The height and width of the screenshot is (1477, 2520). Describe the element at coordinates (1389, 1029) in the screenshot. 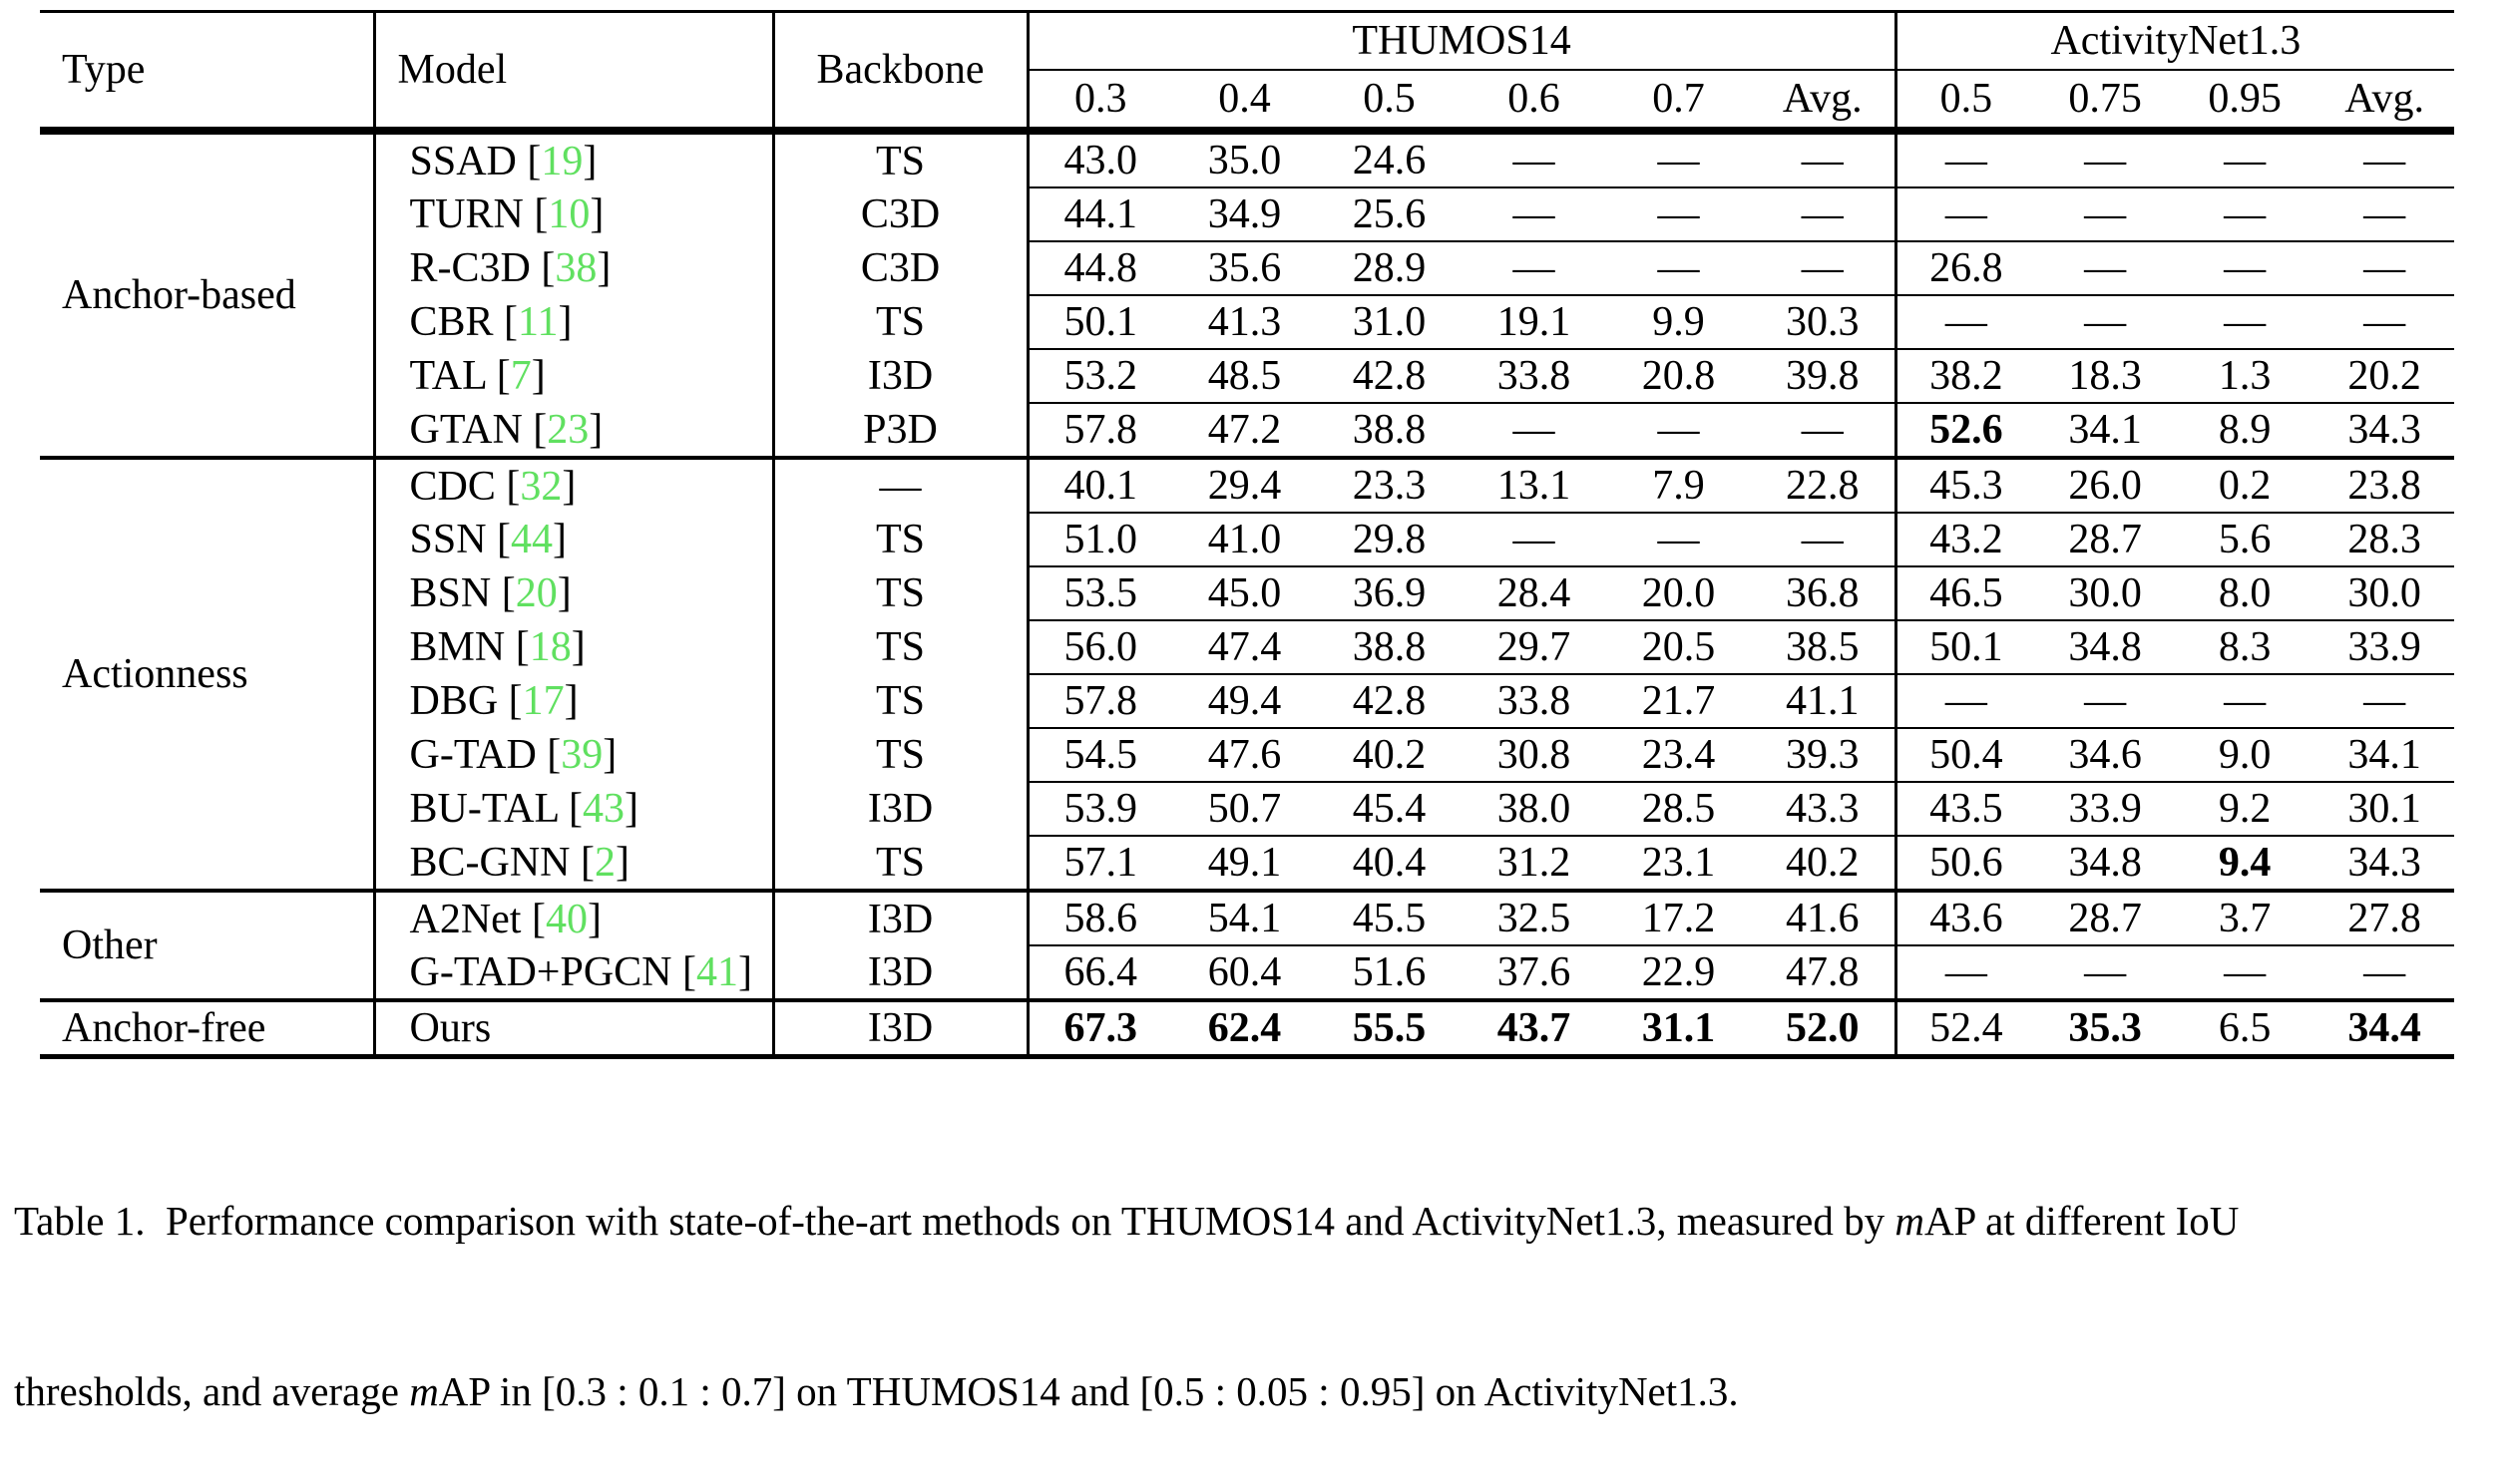

I see `value-cell: 55.5` at that location.